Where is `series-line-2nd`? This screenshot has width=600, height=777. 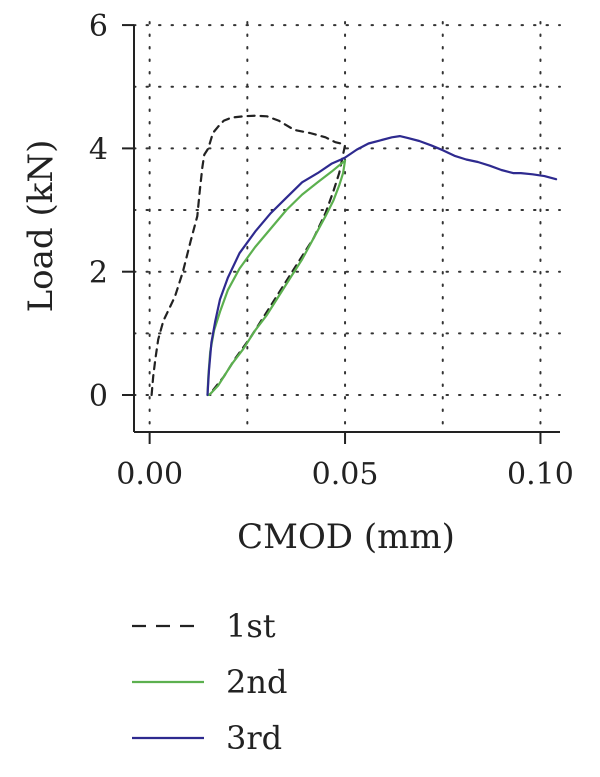
series-line-2nd is located at coordinates (276, 278).